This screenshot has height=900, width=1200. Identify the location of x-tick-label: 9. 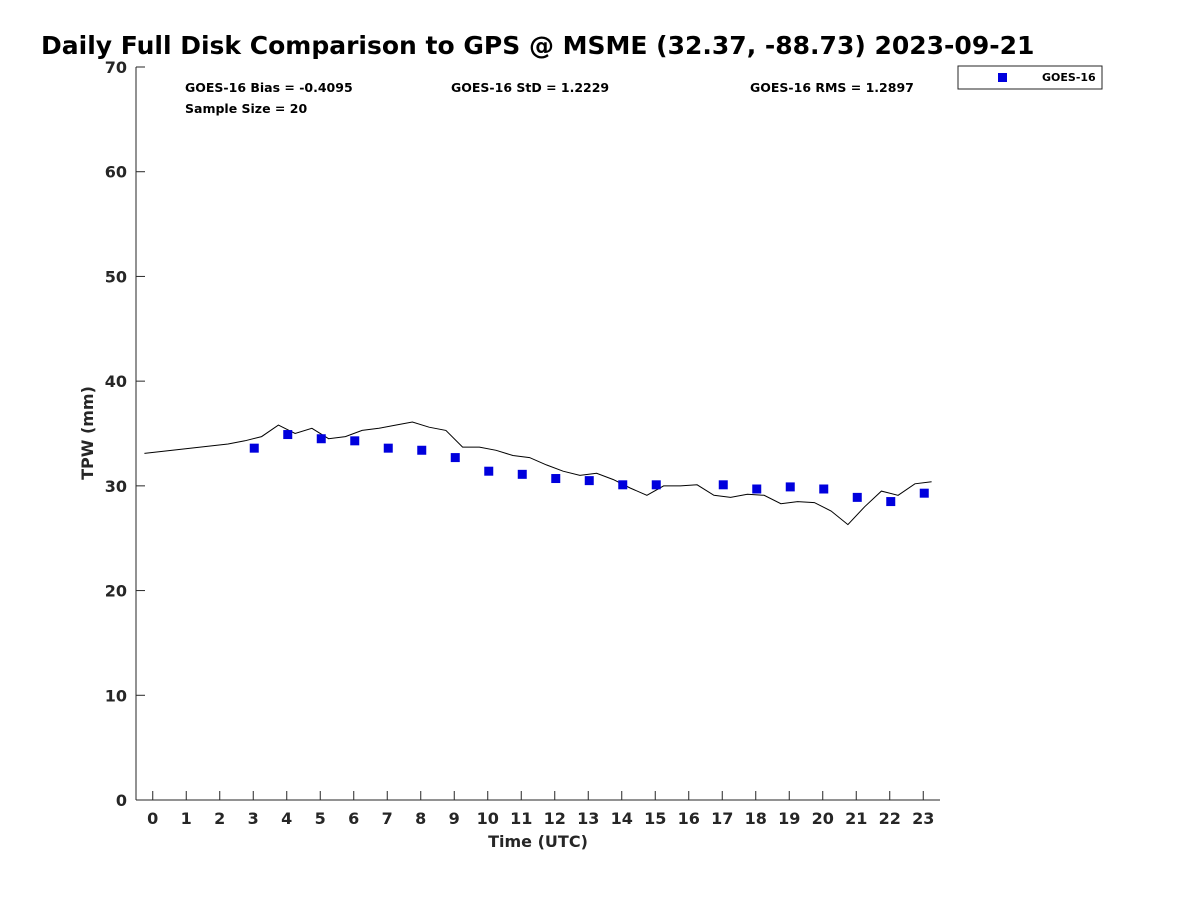
(454, 818).